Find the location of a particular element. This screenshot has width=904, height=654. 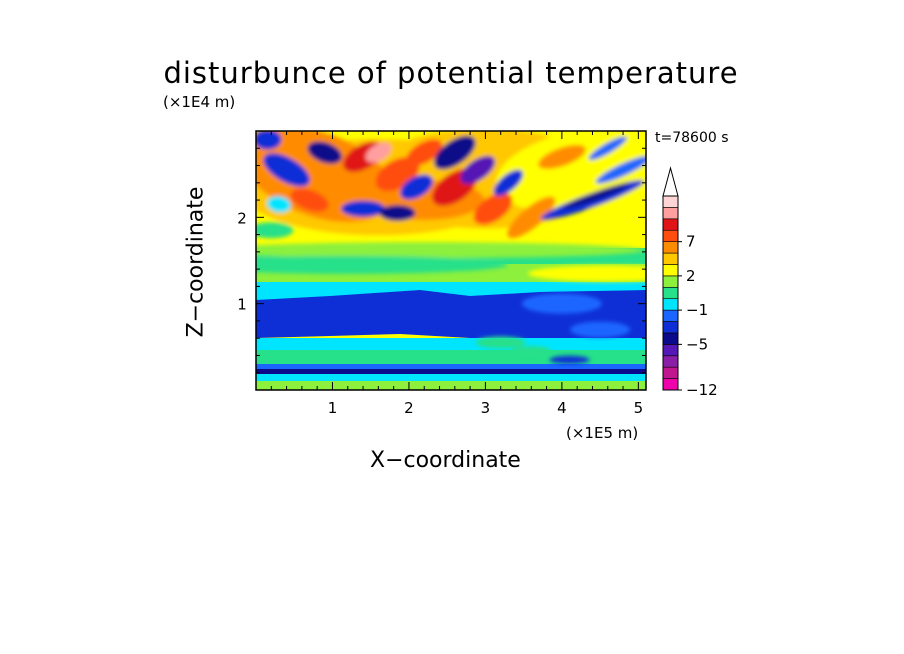

x-tick-label: 1 is located at coordinates (333, 408).